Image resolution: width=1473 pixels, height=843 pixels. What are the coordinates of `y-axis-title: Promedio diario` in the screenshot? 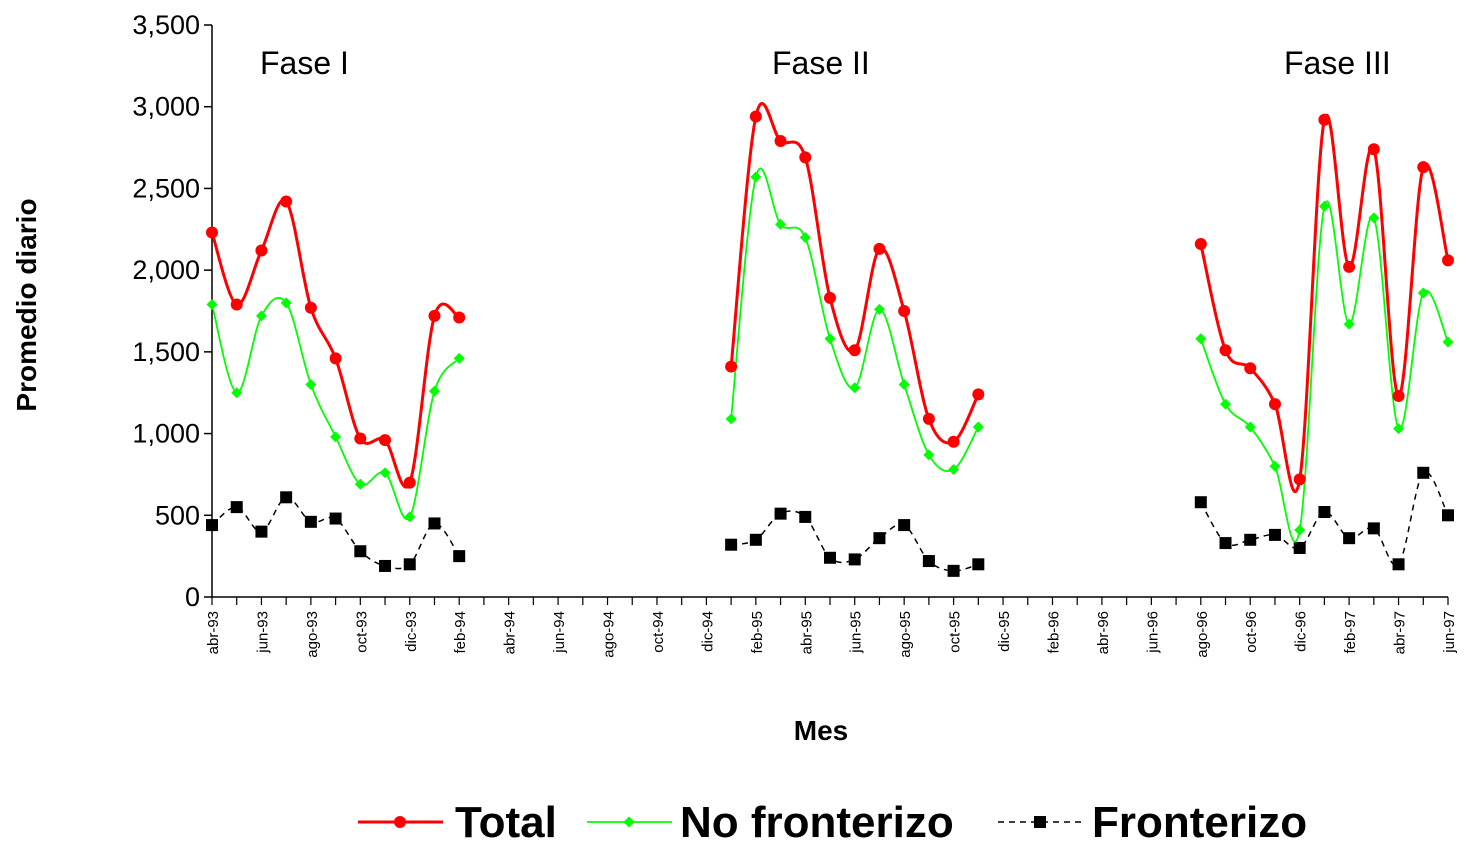 It's located at (26, 304).